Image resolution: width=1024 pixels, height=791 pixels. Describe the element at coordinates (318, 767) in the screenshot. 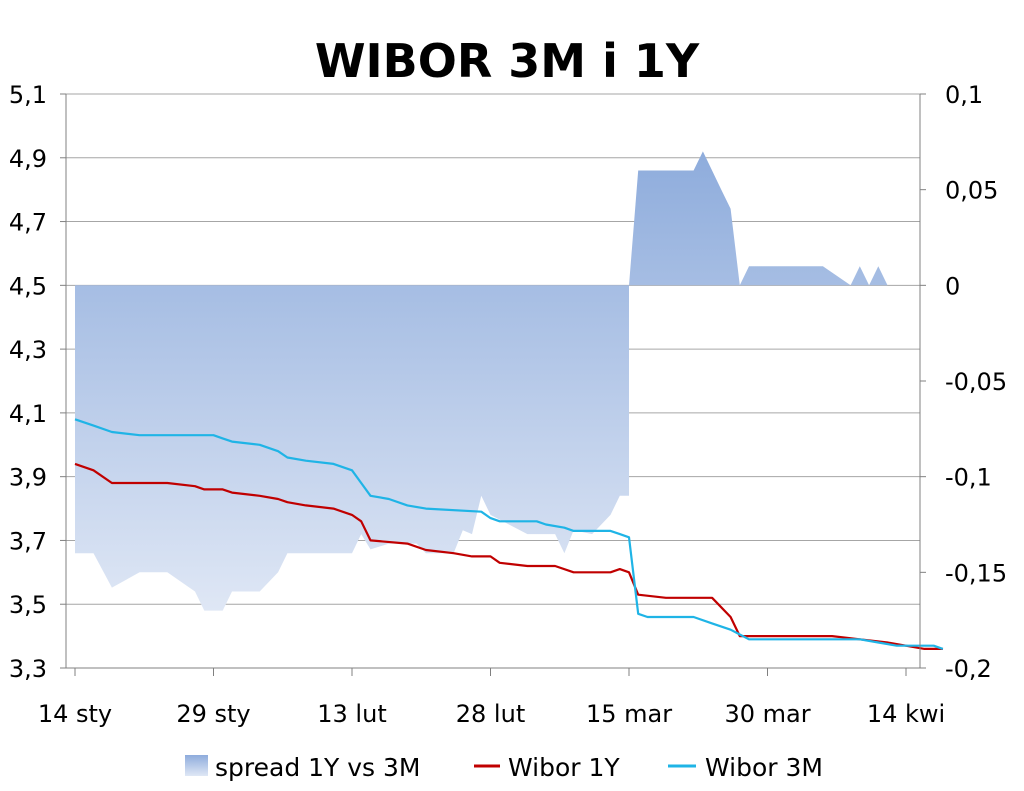

I see `legend-label-spread: spread 1Y vs 3M` at that location.